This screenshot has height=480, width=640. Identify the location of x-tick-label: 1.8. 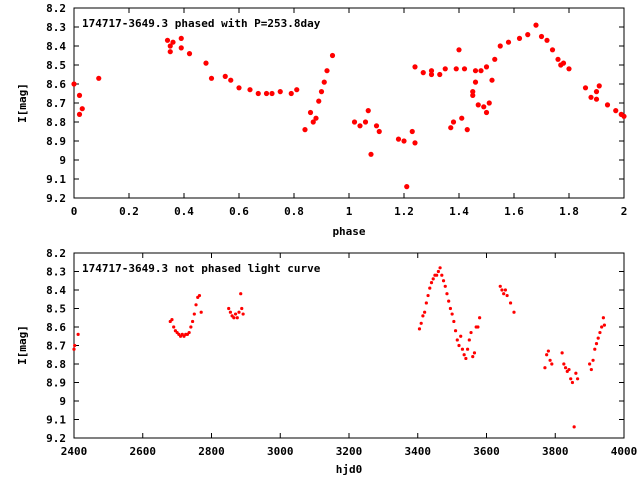
(569, 211).